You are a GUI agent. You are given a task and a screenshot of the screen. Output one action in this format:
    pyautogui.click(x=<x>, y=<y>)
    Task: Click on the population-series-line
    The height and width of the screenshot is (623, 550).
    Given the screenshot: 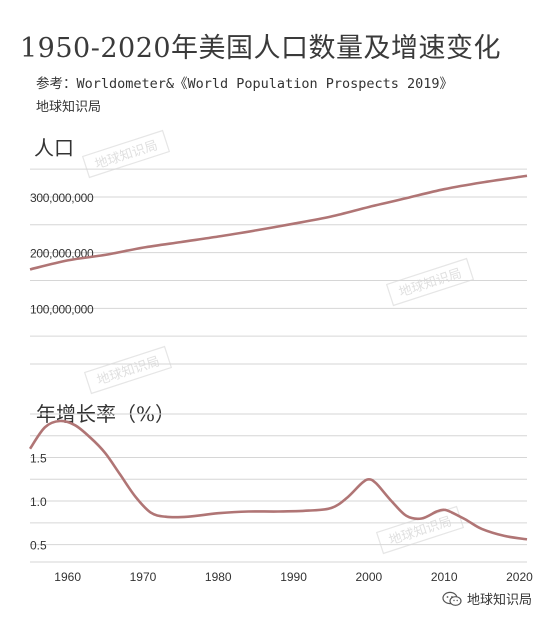 What is the action you would take?
    pyautogui.click(x=278, y=222)
    